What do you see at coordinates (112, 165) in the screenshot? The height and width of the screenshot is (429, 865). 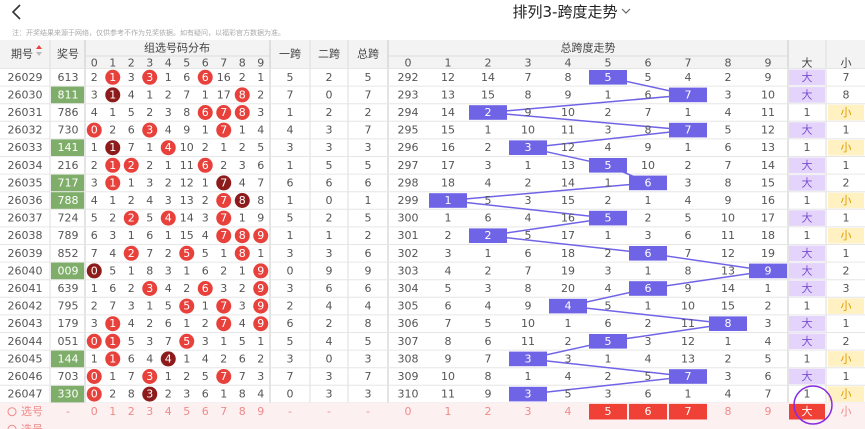 I see `dist-hit: 1` at bounding box center [112, 165].